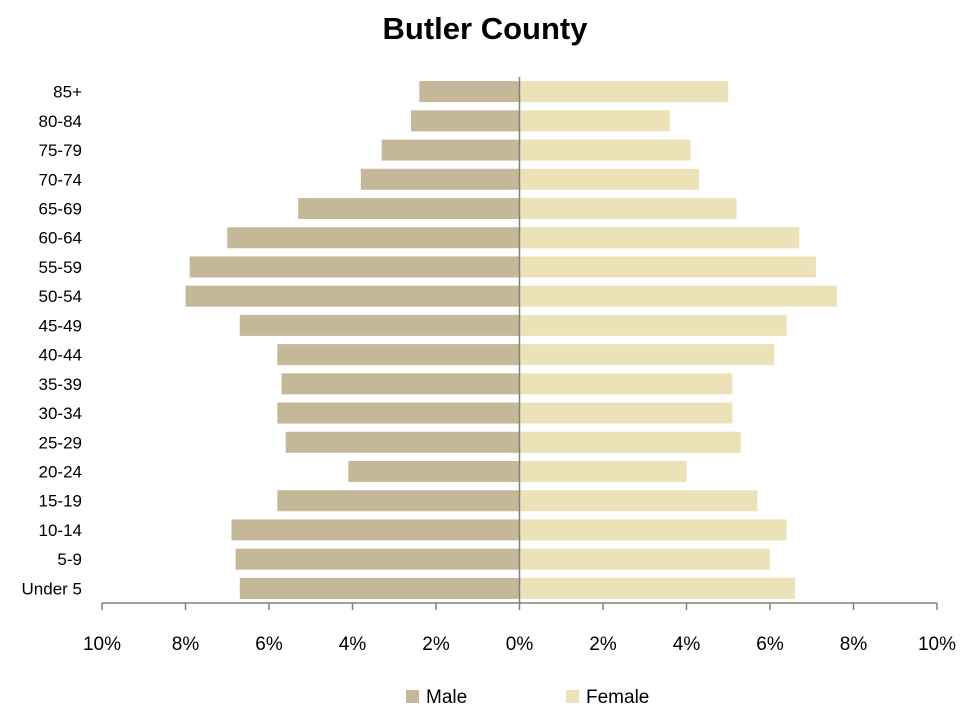  Describe the element at coordinates (60, 209) in the screenshot. I see `category-label: 65-69` at that location.